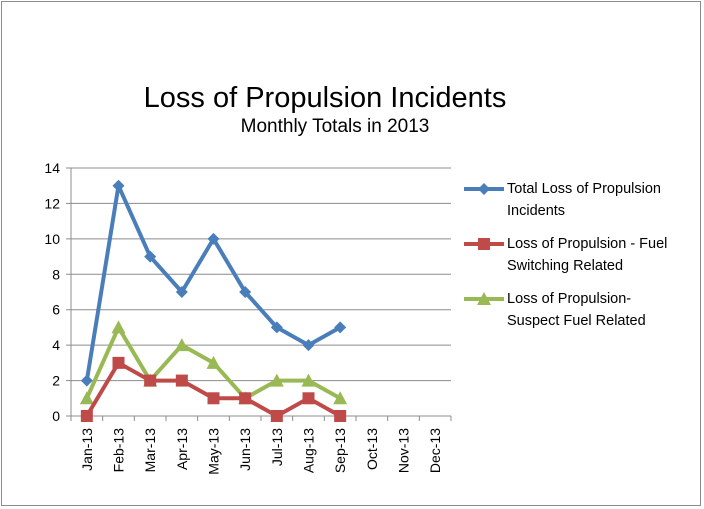 This screenshot has height=509, width=704. What do you see at coordinates (584, 189) in the screenshot?
I see `legend-label-line: Total Loss of Propulsion` at bounding box center [584, 189].